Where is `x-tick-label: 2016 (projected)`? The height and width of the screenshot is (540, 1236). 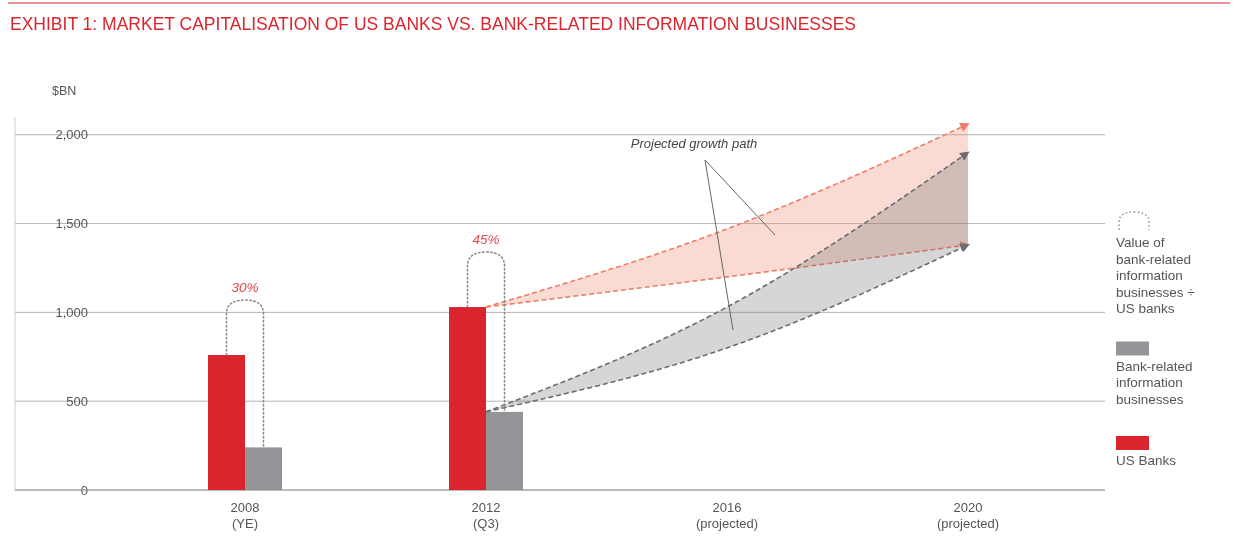 x-tick-label: 2016 (projected) is located at coordinates (727, 515).